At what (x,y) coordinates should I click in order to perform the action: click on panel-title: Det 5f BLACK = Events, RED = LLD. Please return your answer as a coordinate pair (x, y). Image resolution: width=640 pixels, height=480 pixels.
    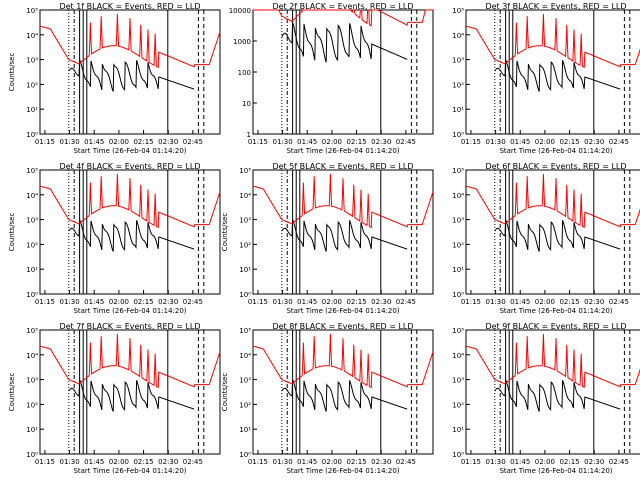
    Looking at the image, I should click on (342, 166).